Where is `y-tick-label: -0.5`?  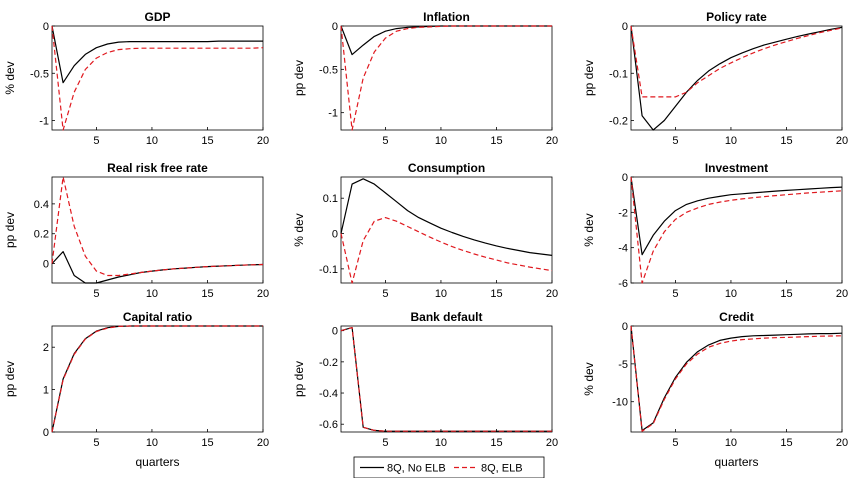 y-tick-label: -0.5 is located at coordinates (328, 70).